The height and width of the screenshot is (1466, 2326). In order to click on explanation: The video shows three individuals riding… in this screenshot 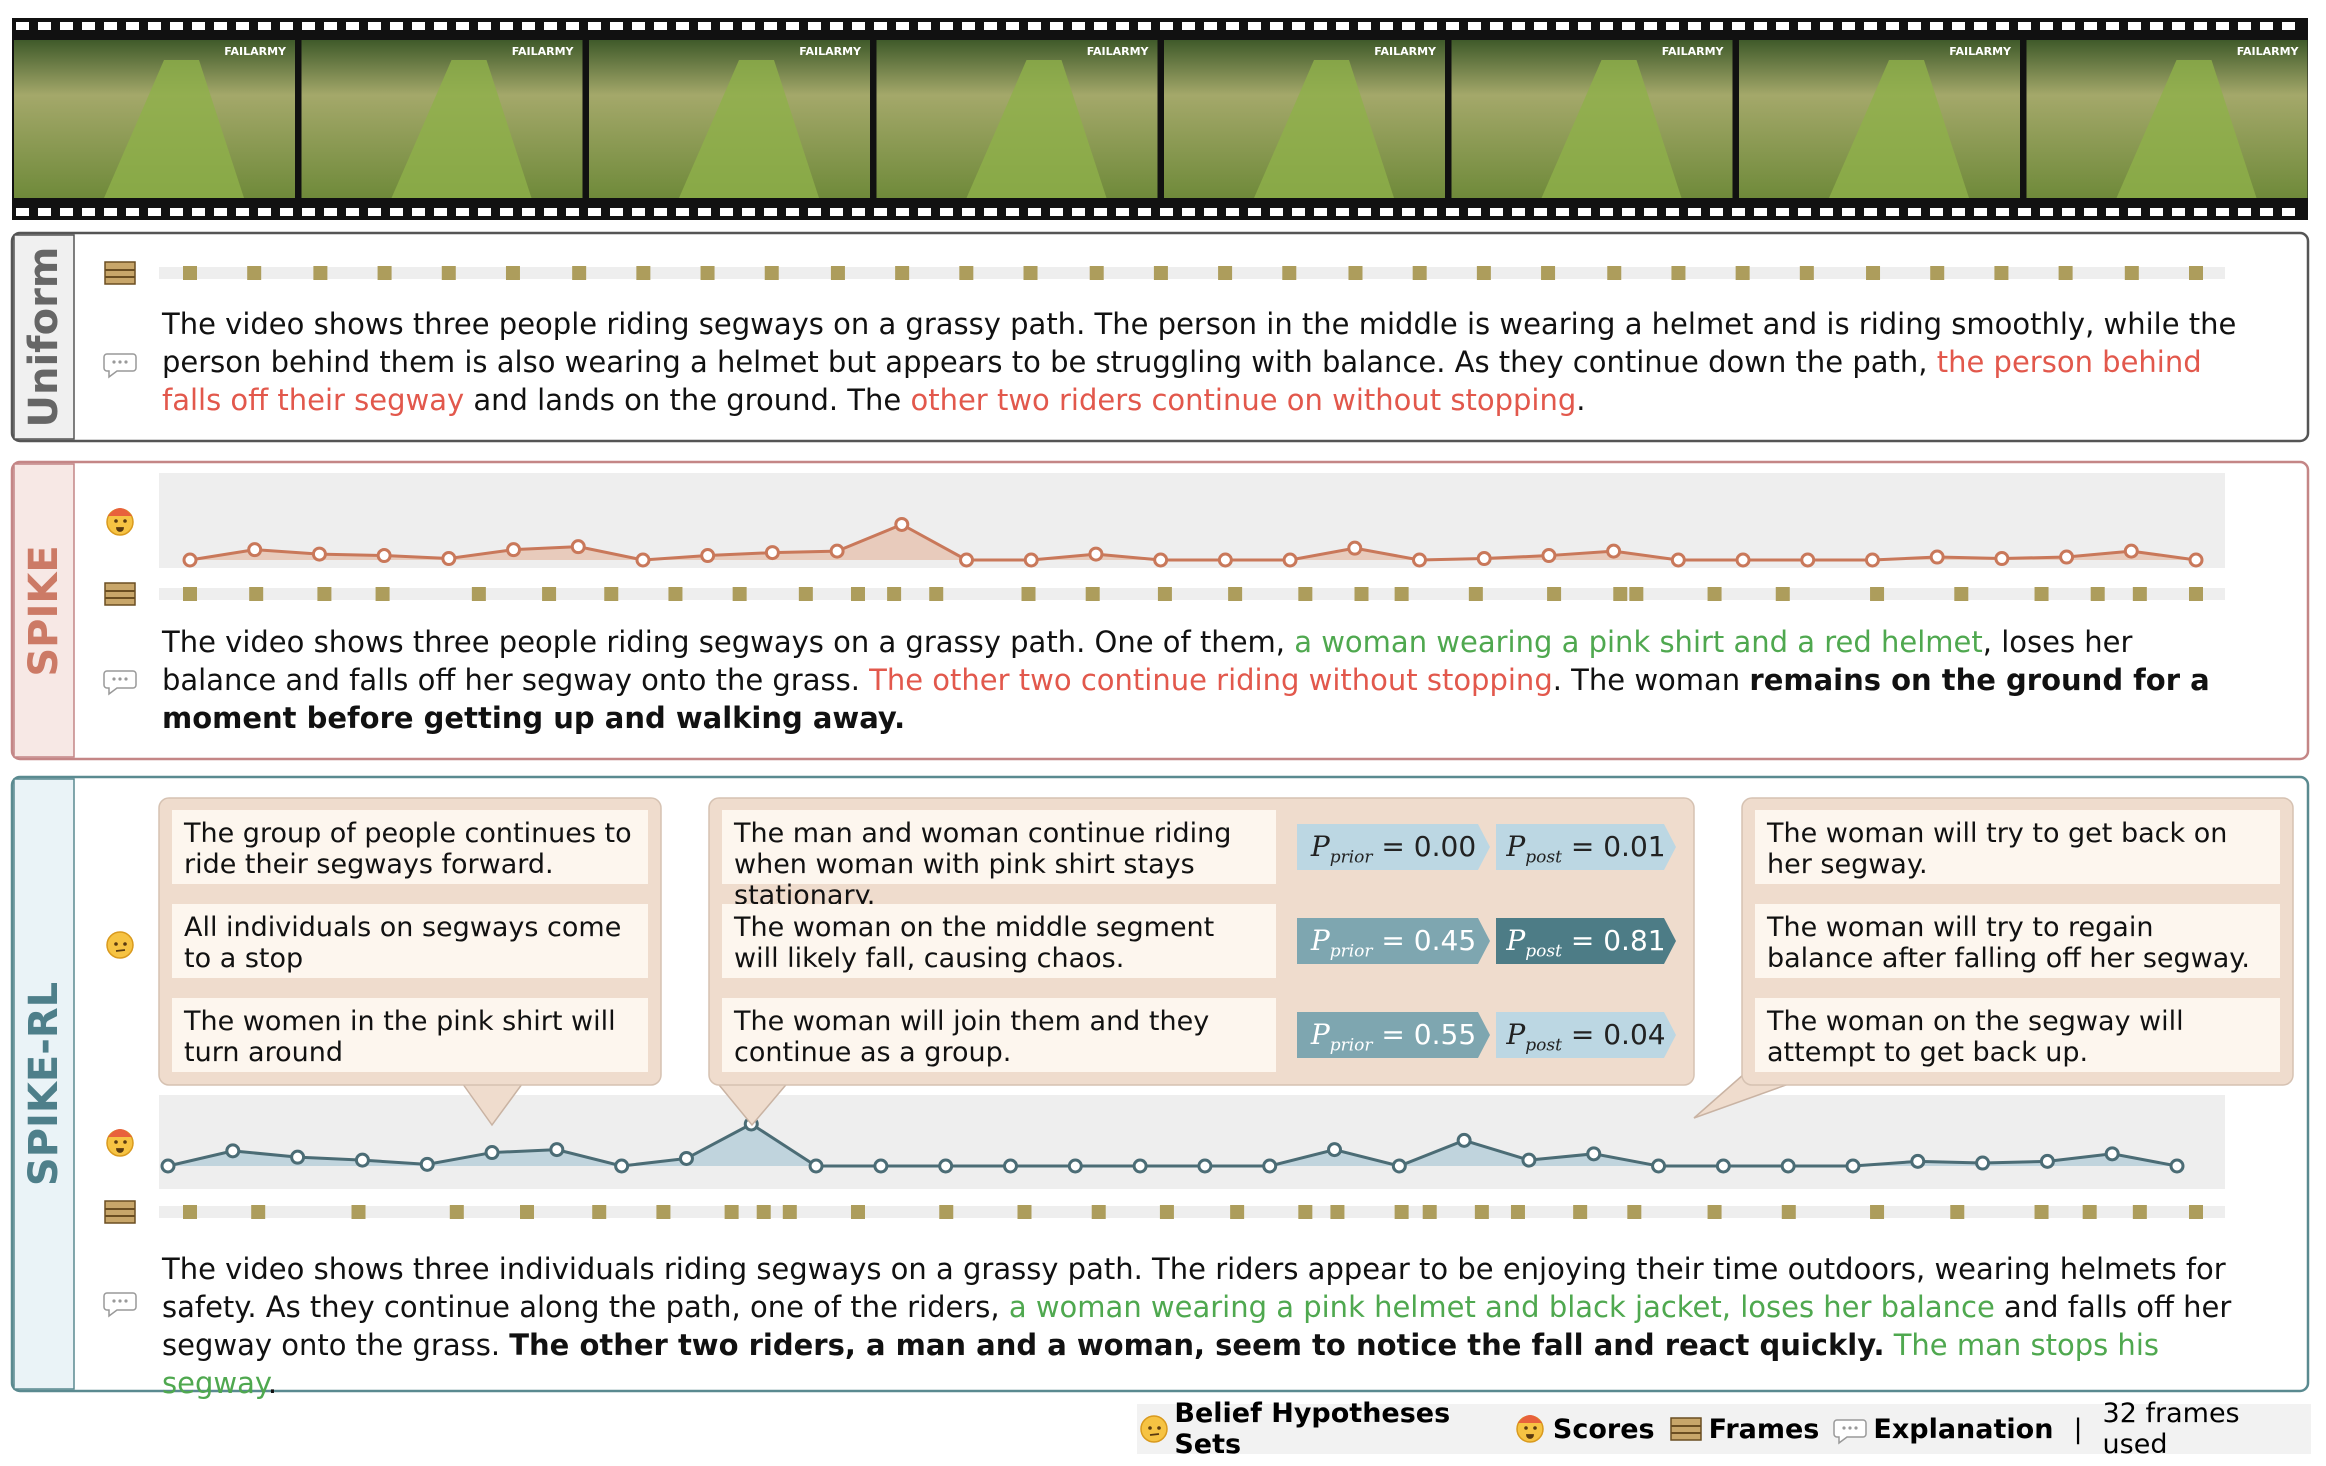, I will do `click(1199, 1326)`.